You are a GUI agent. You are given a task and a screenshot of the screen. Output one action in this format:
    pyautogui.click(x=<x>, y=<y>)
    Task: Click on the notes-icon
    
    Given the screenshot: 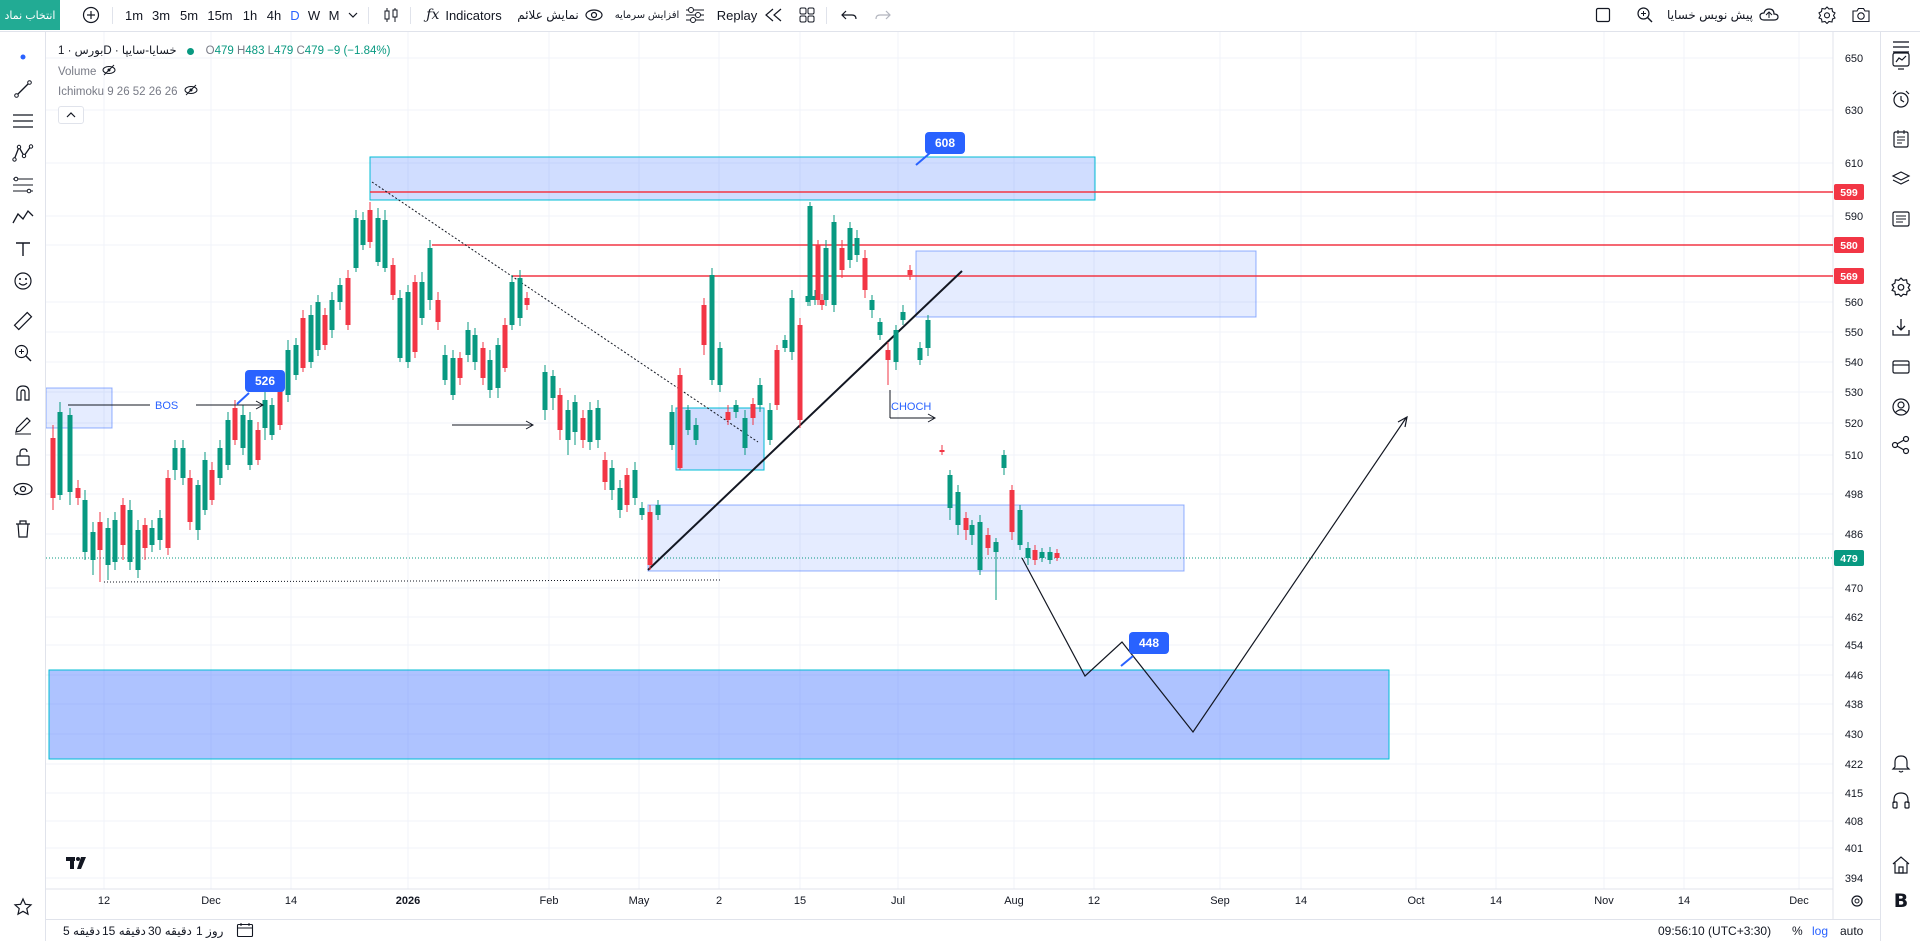 What is the action you would take?
    pyautogui.click(x=1901, y=139)
    